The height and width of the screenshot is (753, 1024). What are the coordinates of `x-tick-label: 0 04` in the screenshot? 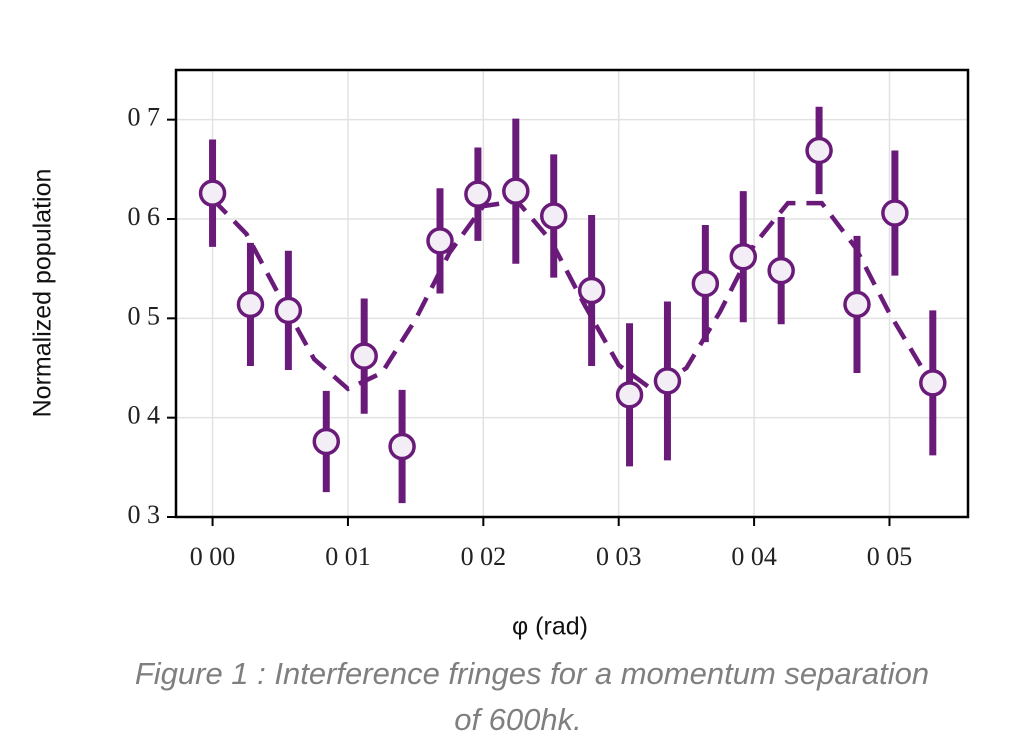 It's located at (754, 556).